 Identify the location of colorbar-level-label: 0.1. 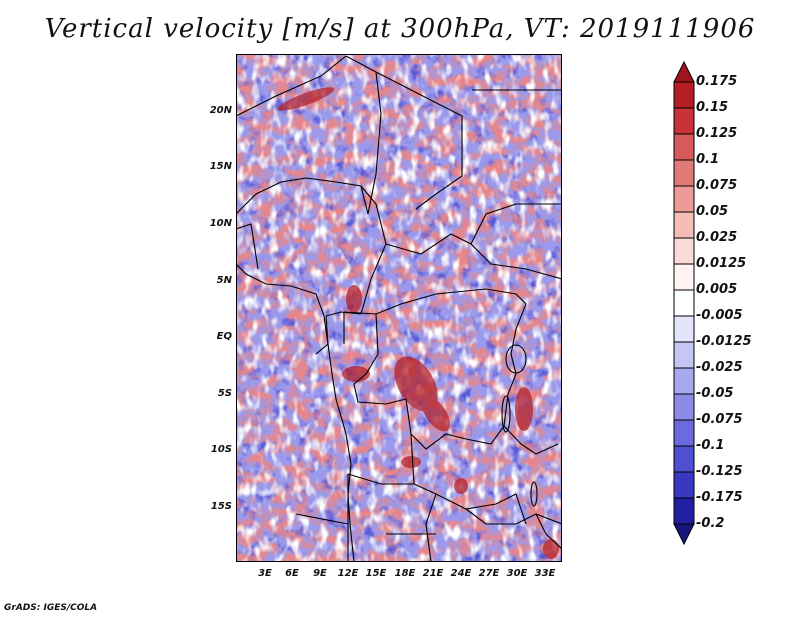
(708, 159).